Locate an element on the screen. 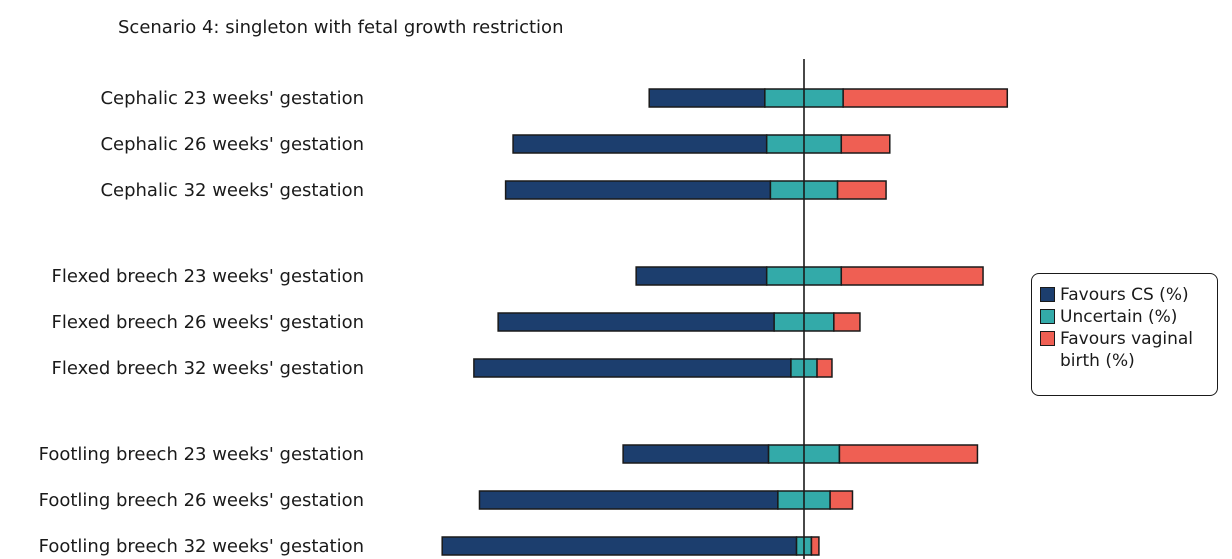 Image resolution: width=1232 pixels, height=559 pixels. category-label-2: Cephalic 26 weeks' gestation is located at coordinates (232, 144).